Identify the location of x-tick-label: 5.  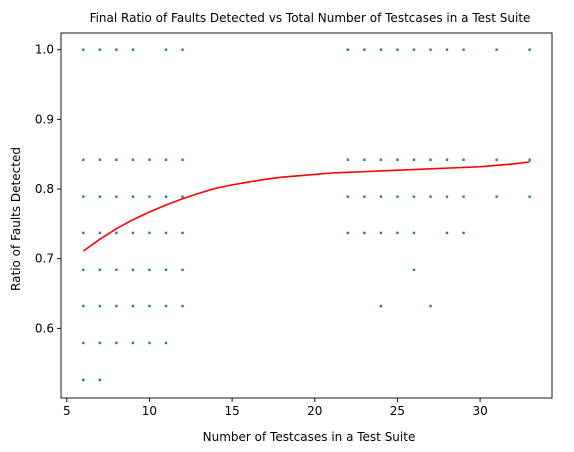
(67, 411).